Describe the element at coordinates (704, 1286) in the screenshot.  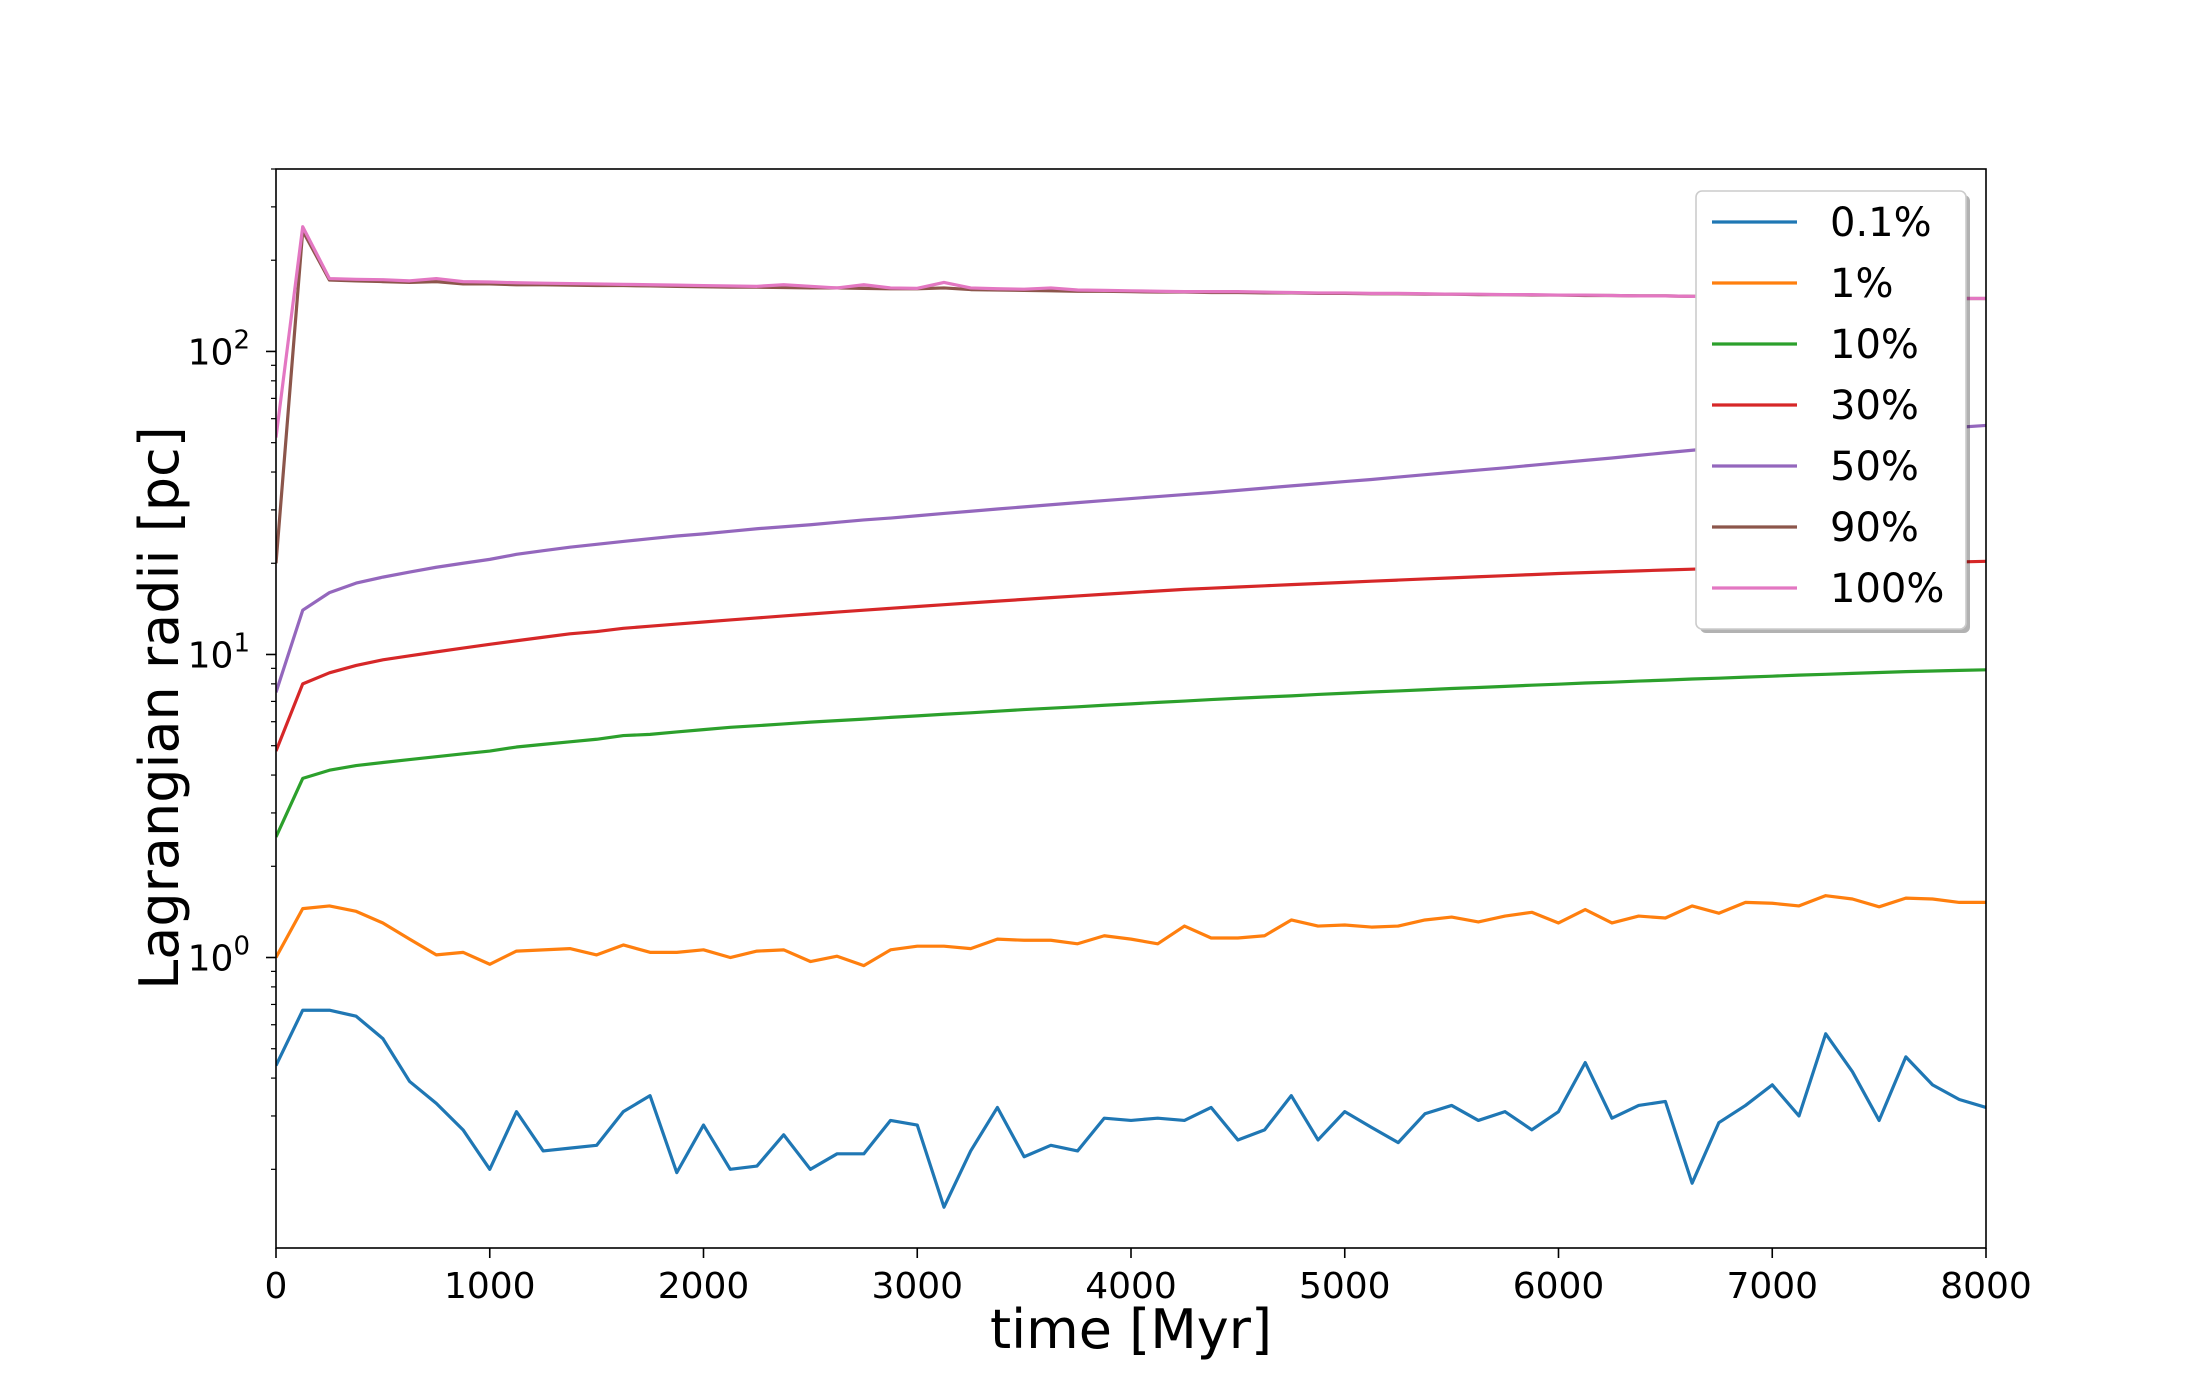
I see `x-tick-label: 2000` at that location.